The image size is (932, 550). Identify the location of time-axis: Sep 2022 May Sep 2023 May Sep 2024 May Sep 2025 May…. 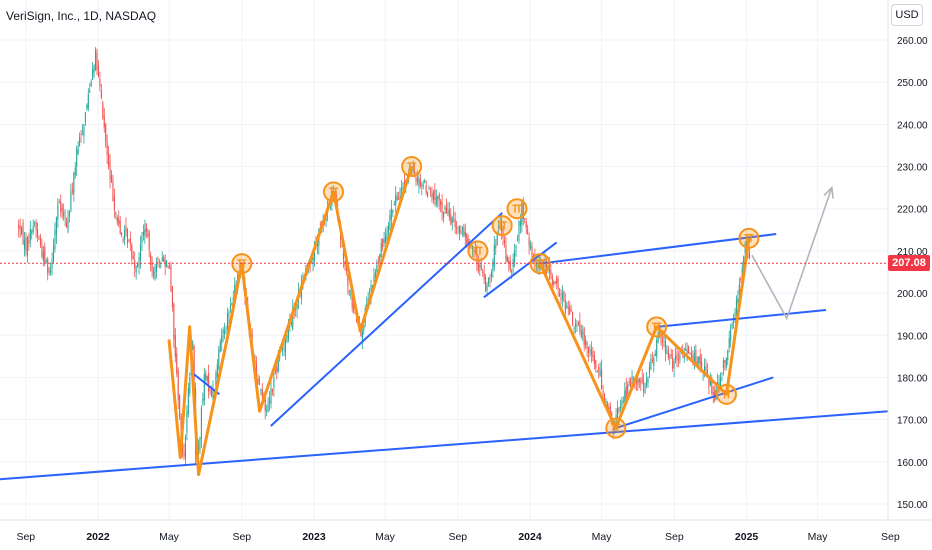
(466, 531).